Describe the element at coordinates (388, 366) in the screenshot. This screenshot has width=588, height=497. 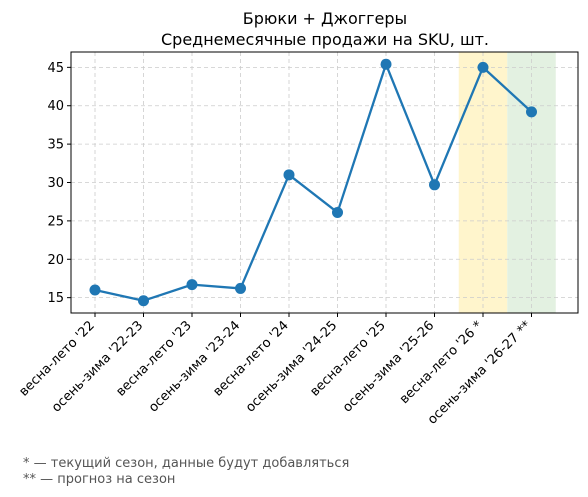
I see `x-tick-label: осень-зима '25-26` at that location.